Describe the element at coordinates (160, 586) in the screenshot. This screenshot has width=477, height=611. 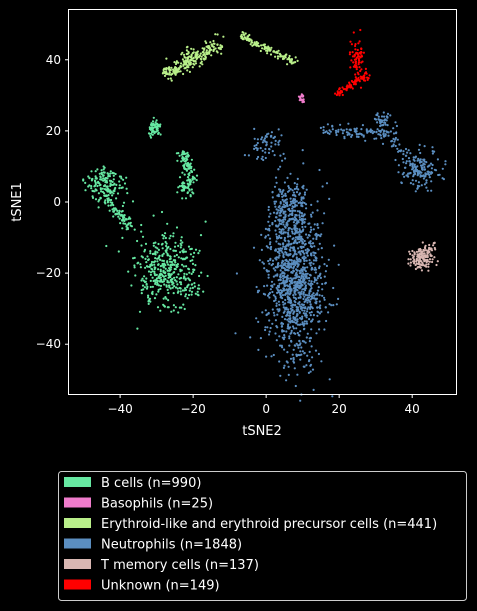
I see `legend-label: Unknown (n=149)` at that location.